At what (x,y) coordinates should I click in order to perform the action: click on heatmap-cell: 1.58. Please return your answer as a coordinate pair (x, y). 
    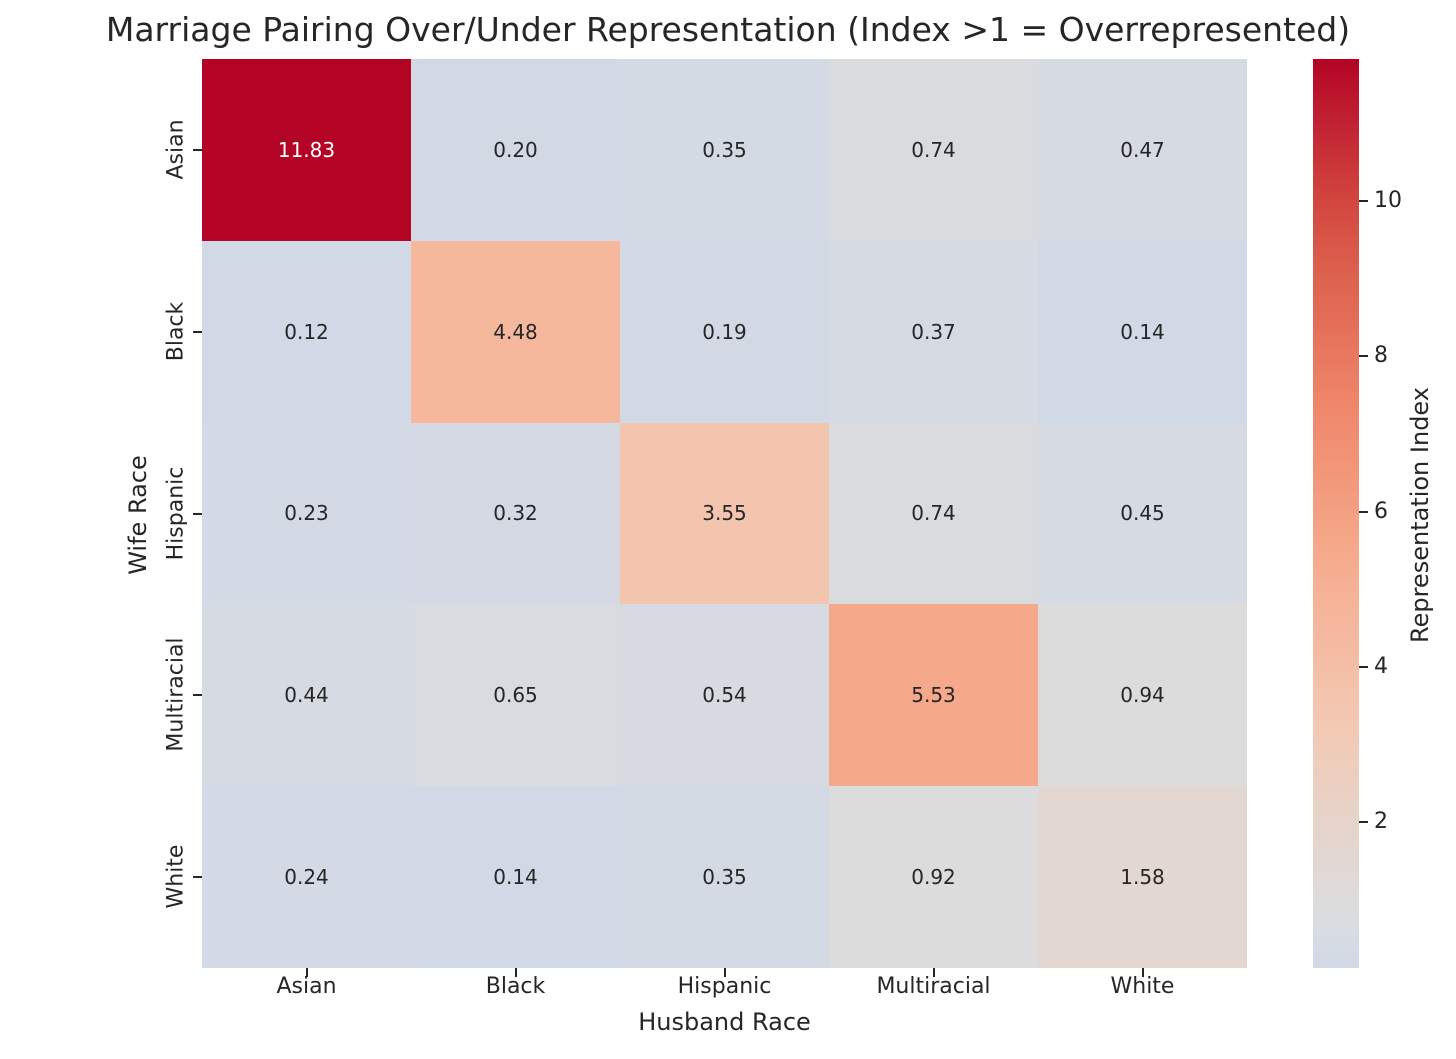
    Looking at the image, I should click on (1142, 877).